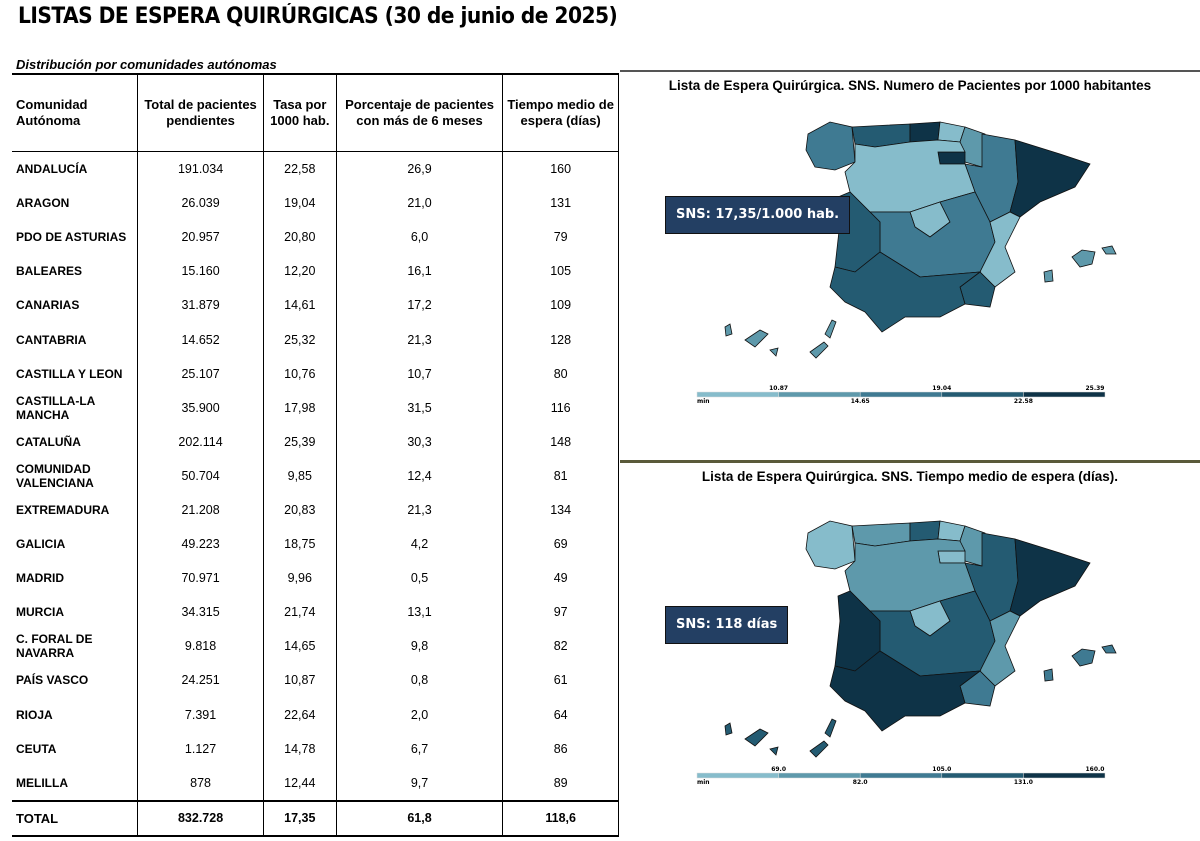  I want to click on table-cell: RIOJA, so click(75, 714).